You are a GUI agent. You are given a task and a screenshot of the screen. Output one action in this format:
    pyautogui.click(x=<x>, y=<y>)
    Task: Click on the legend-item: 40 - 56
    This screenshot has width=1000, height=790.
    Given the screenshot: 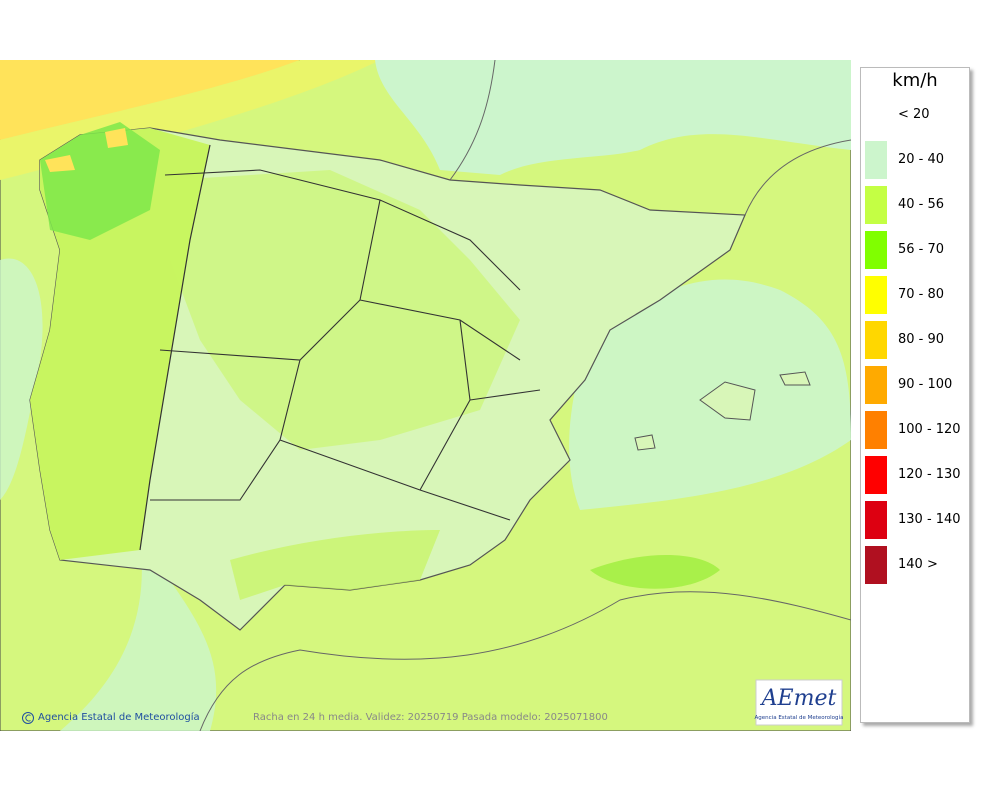 What is the action you would take?
    pyautogui.click(x=915, y=205)
    